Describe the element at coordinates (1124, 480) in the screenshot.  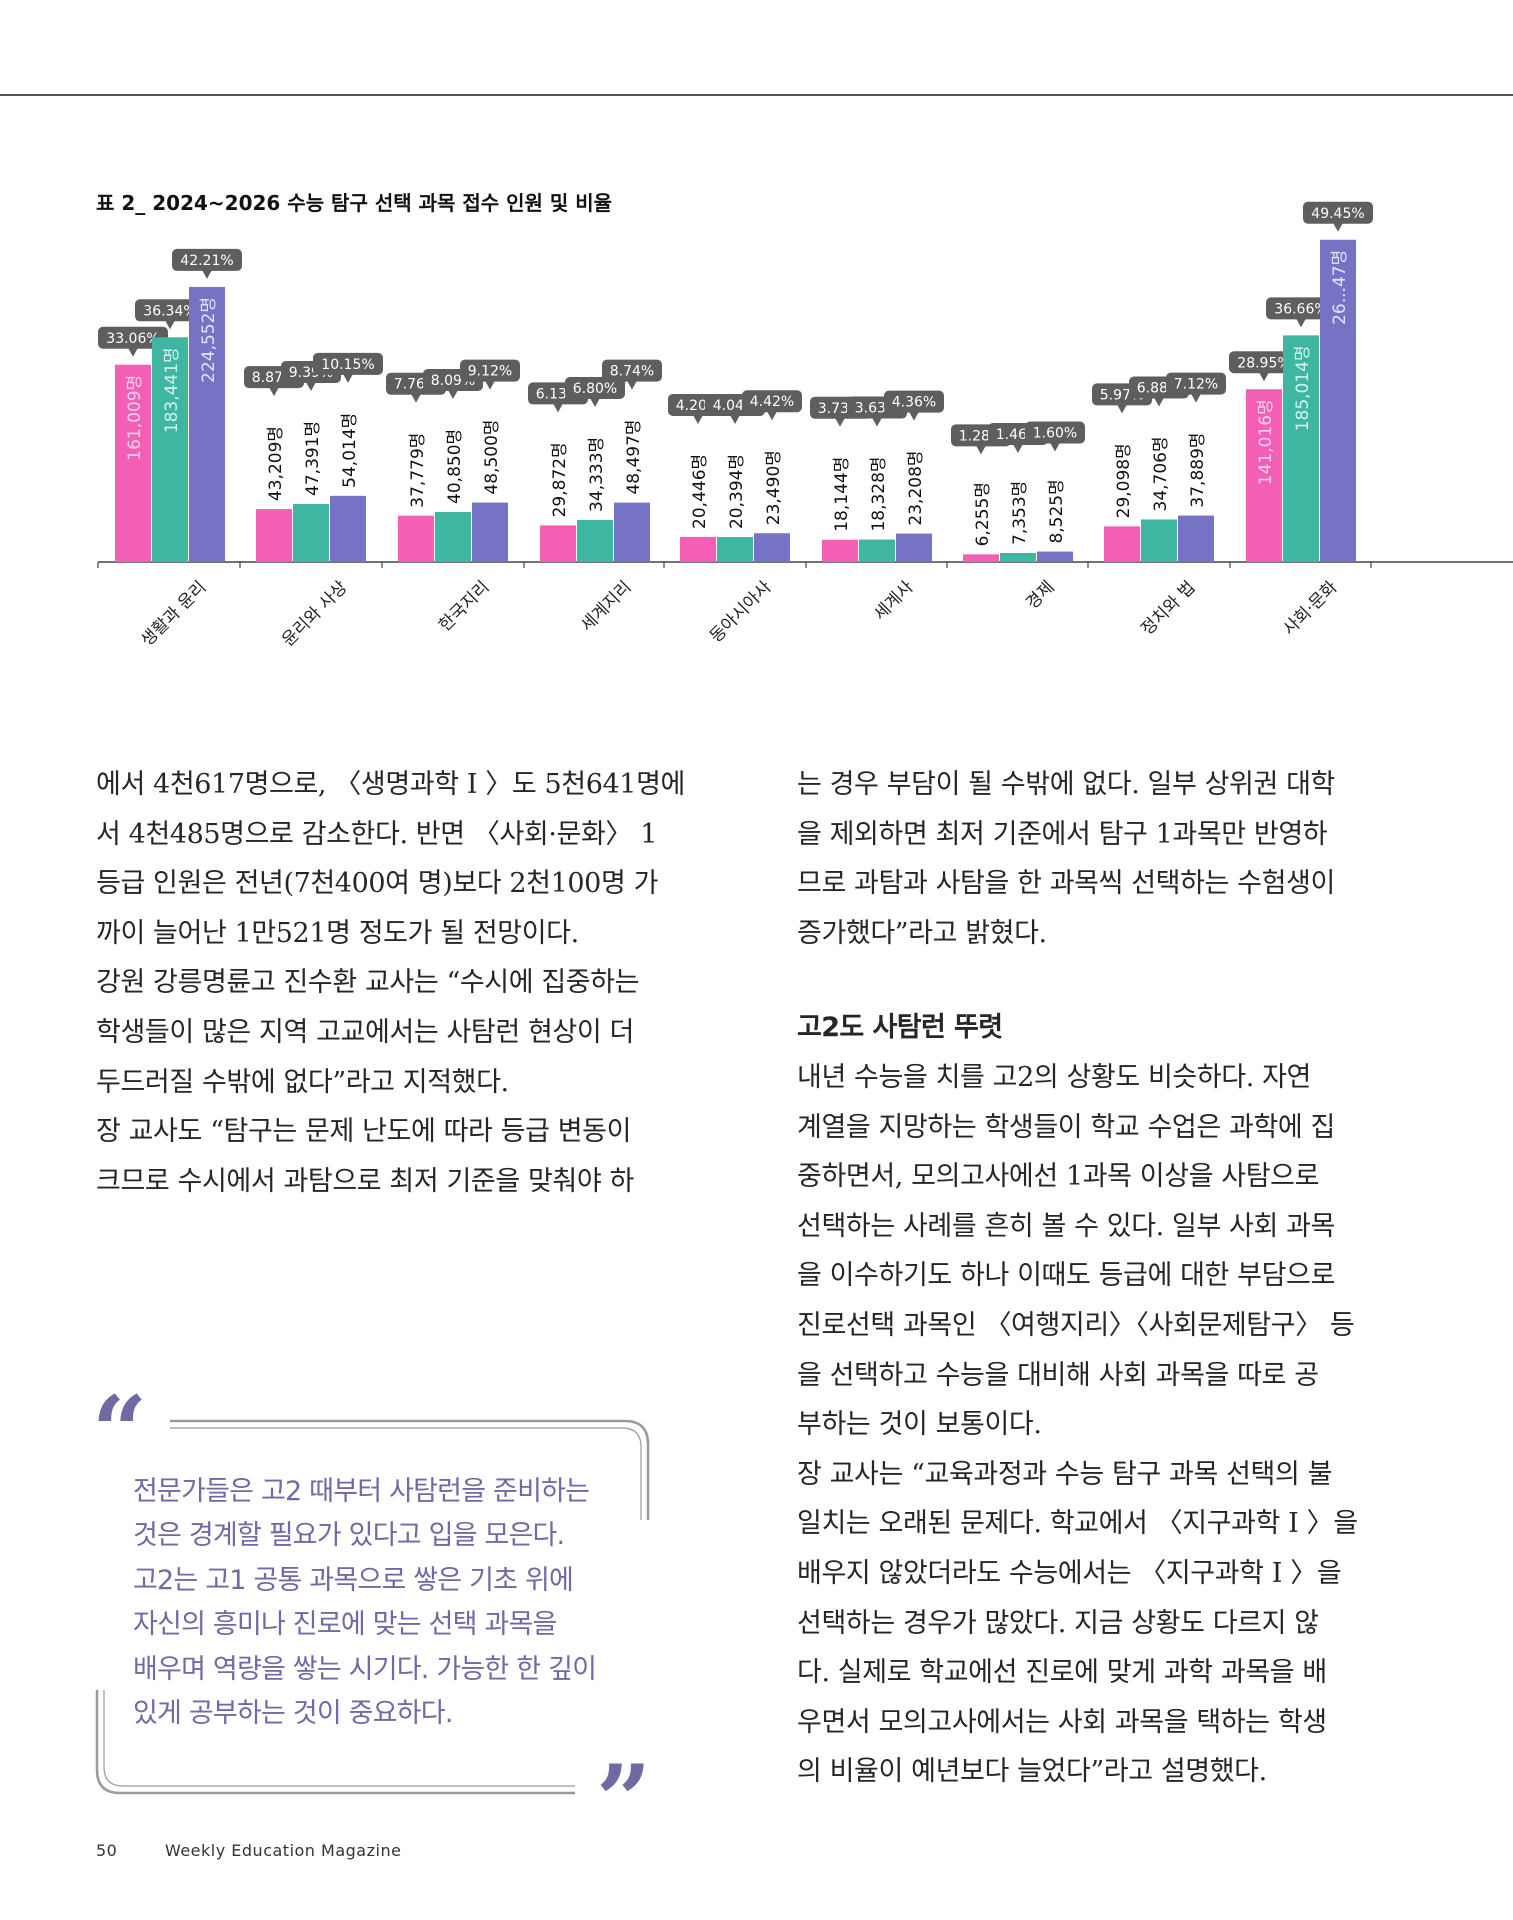
I see `bar-value-label: 29,098명` at that location.